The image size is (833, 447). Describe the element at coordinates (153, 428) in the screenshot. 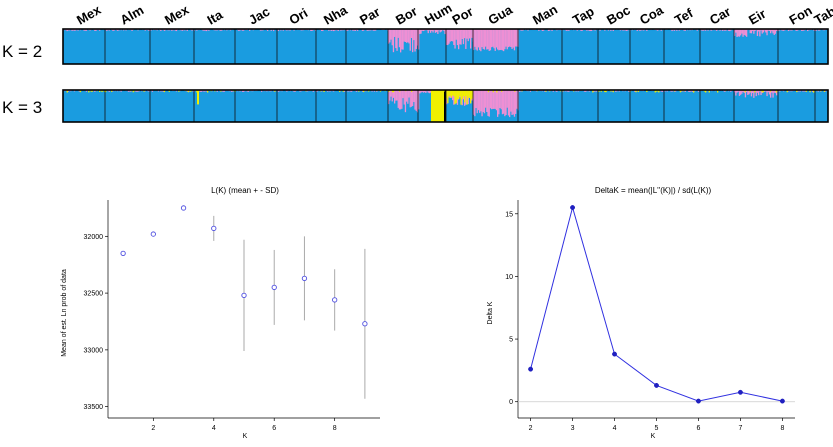

I see `x-tick-label: 2` at that location.